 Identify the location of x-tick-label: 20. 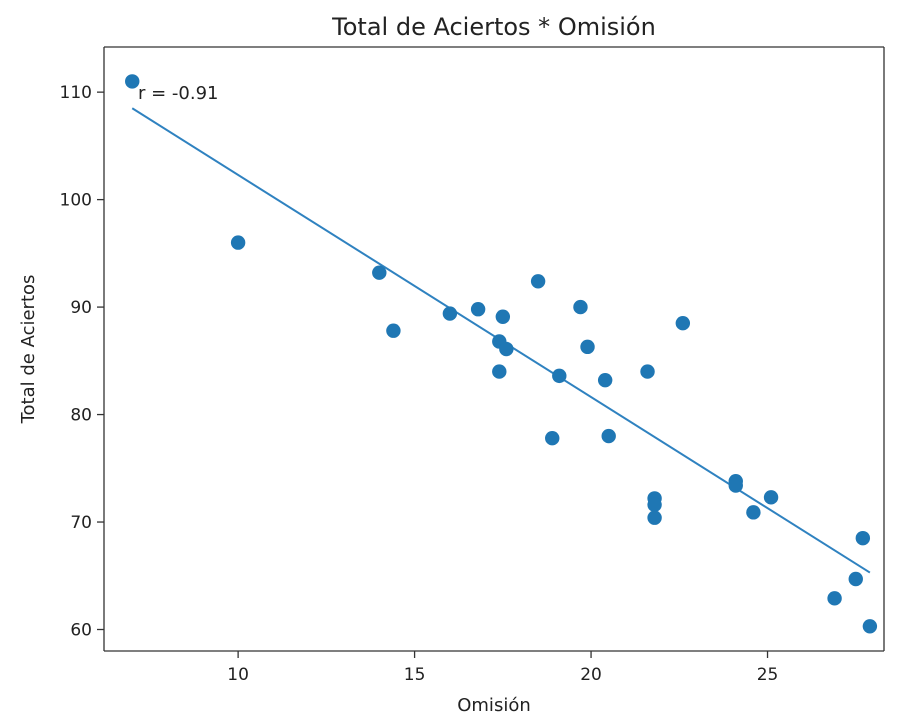
(591, 675).